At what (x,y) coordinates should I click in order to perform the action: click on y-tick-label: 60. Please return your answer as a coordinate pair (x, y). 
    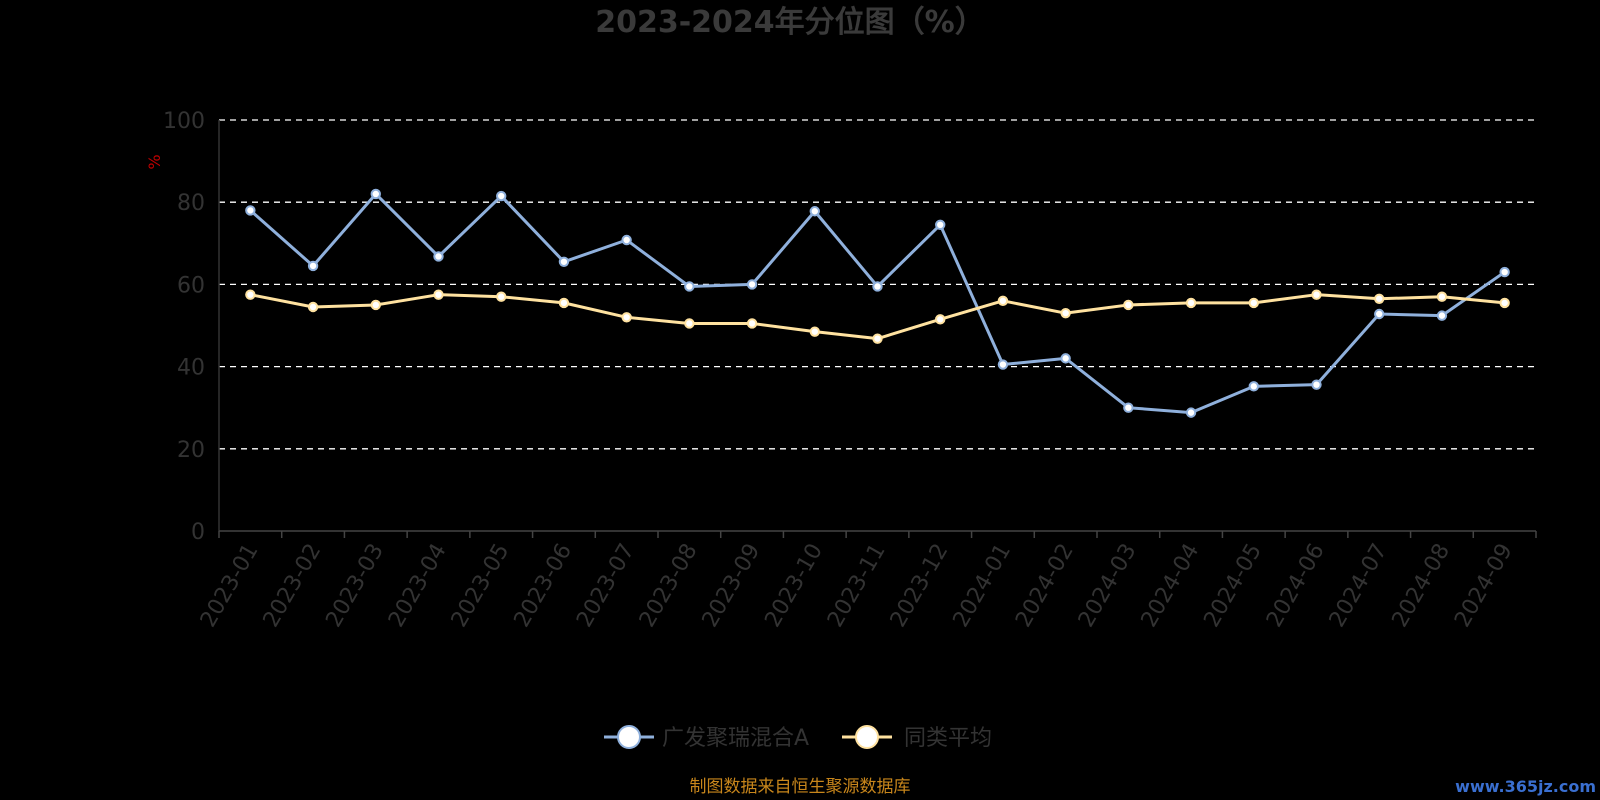
    Looking at the image, I should click on (191, 285).